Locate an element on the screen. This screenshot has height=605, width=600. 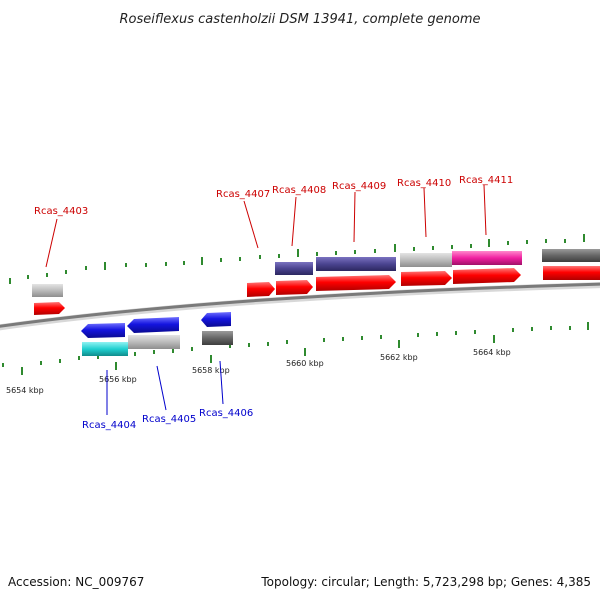
gene-feature-next is located at coordinates (571, 255).